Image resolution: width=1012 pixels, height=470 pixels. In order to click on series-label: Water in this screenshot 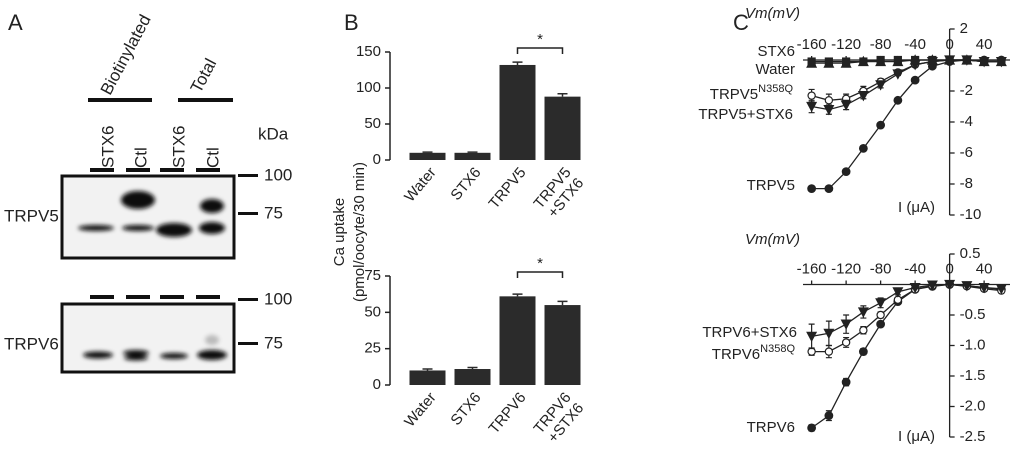, I will do `click(775, 69)`.